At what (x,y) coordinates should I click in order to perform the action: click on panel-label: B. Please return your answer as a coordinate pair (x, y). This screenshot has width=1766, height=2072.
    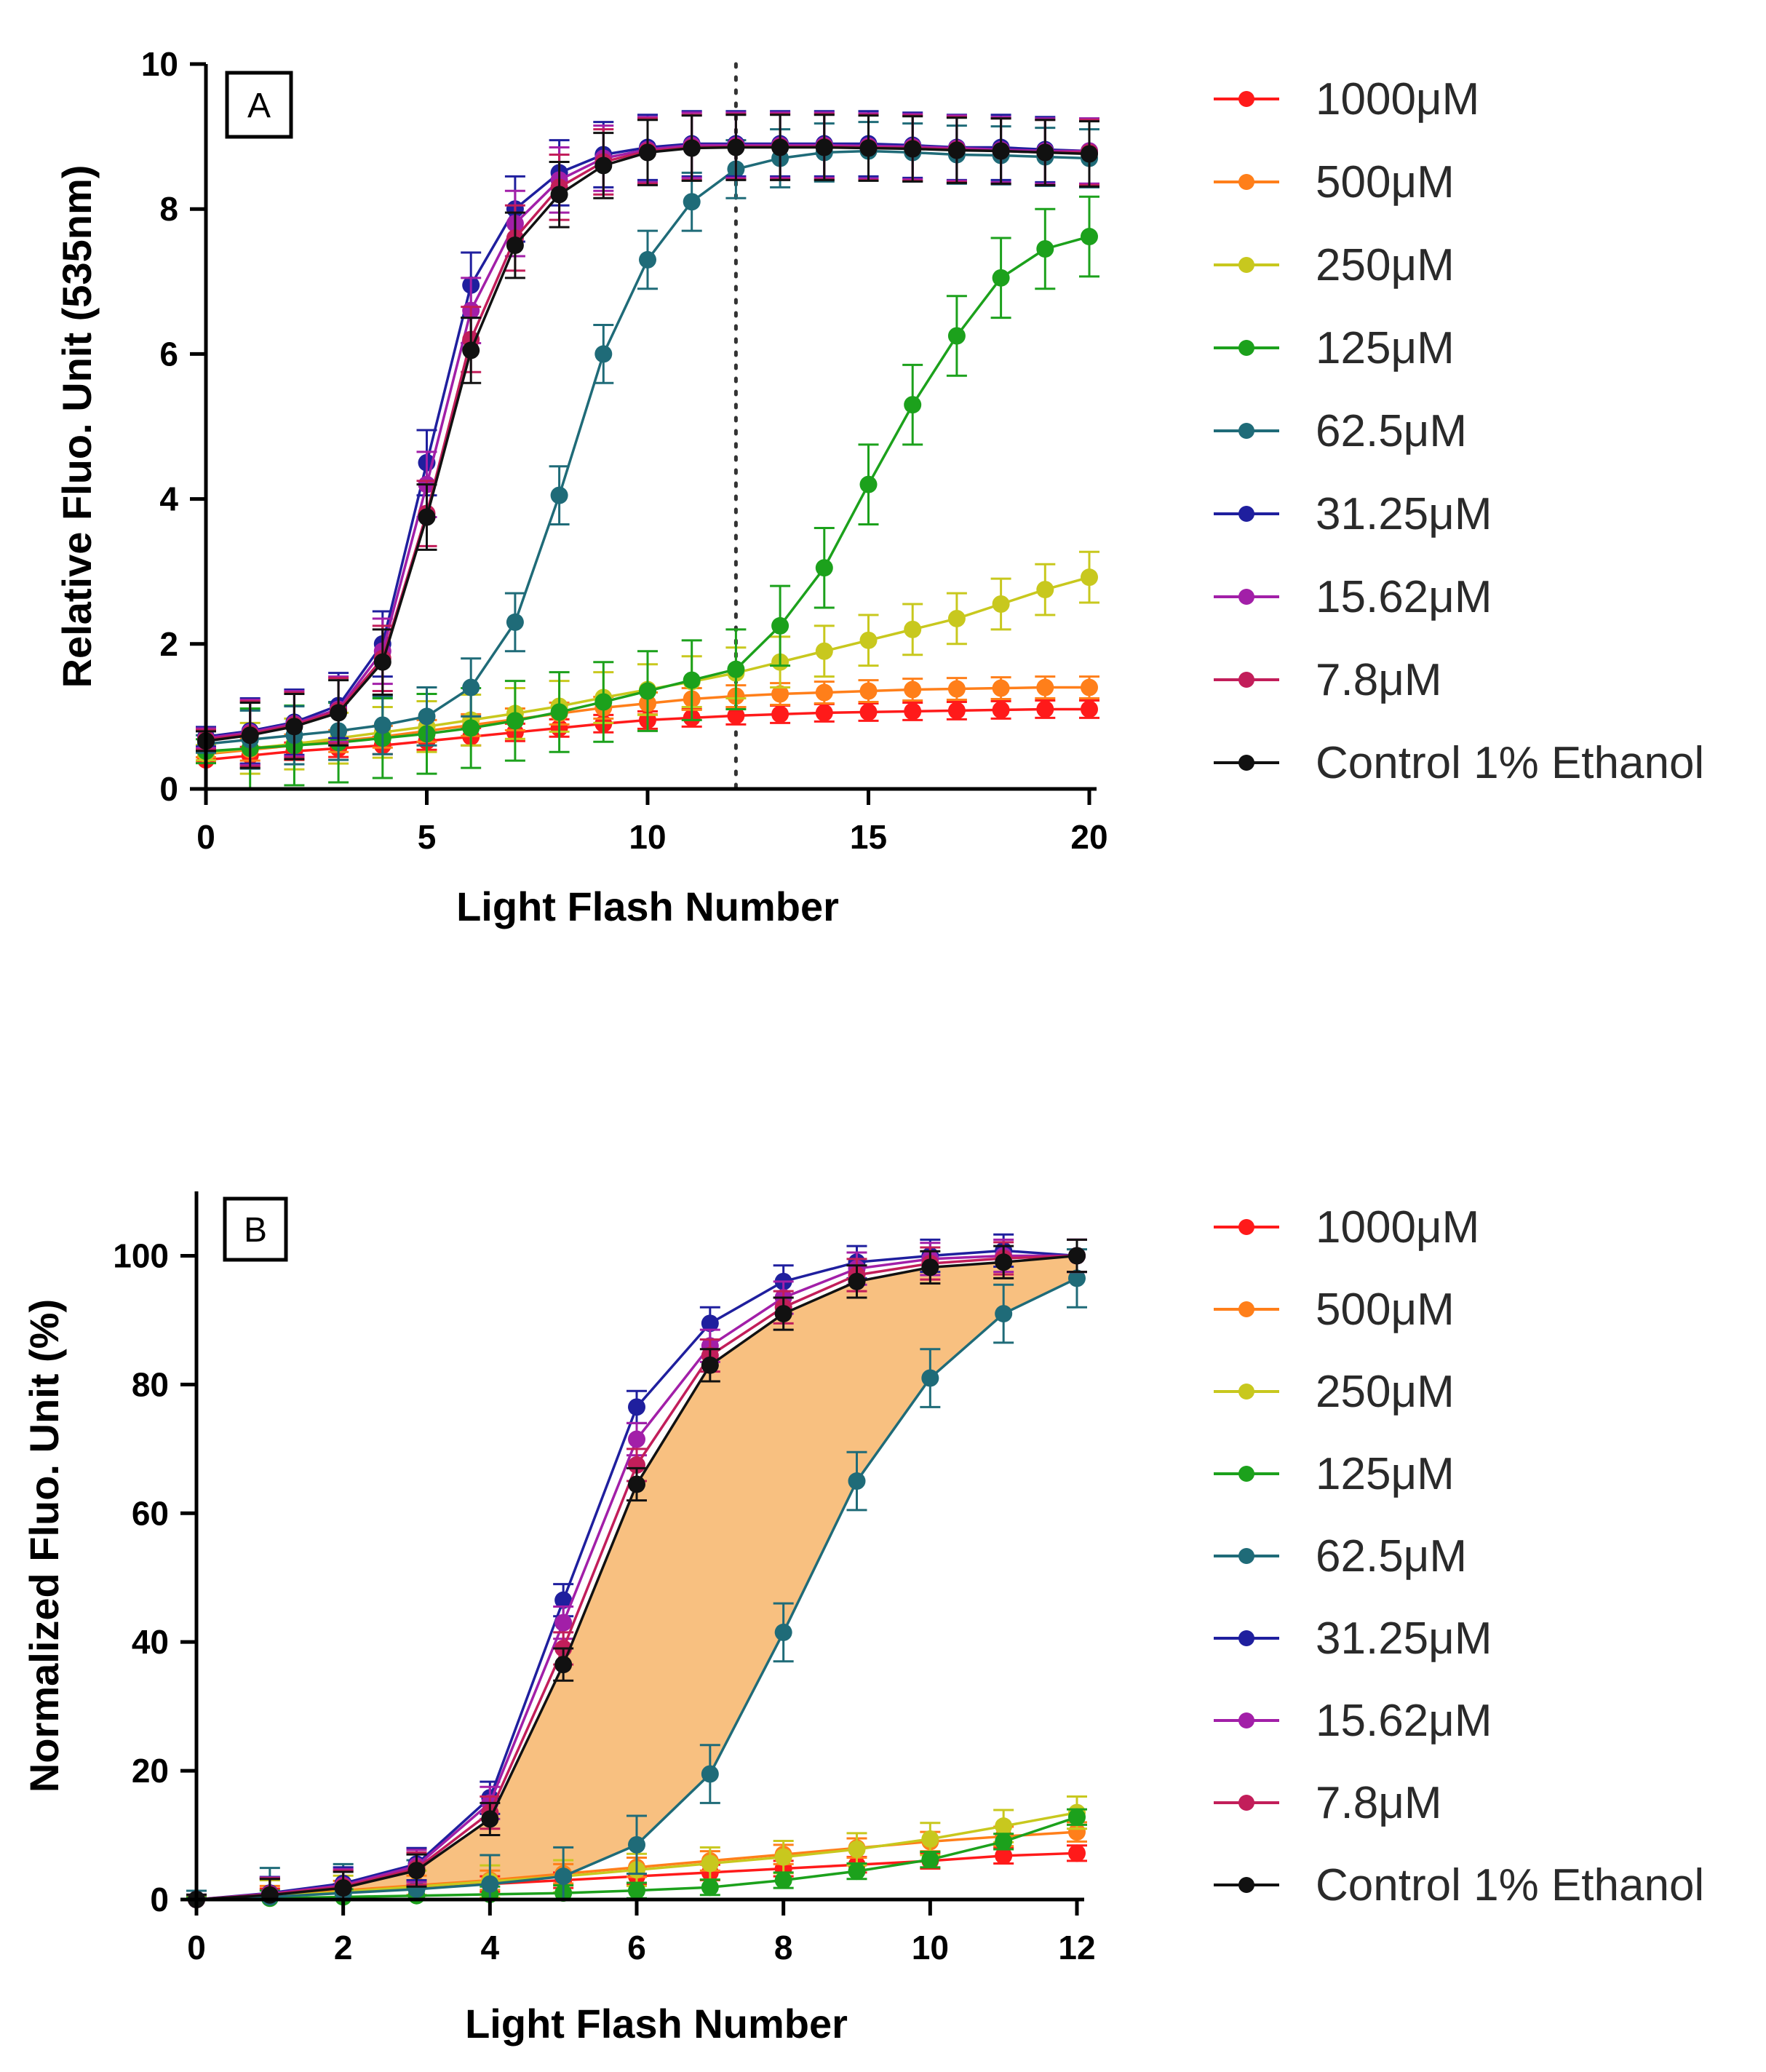
    Looking at the image, I should click on (256, 1230).